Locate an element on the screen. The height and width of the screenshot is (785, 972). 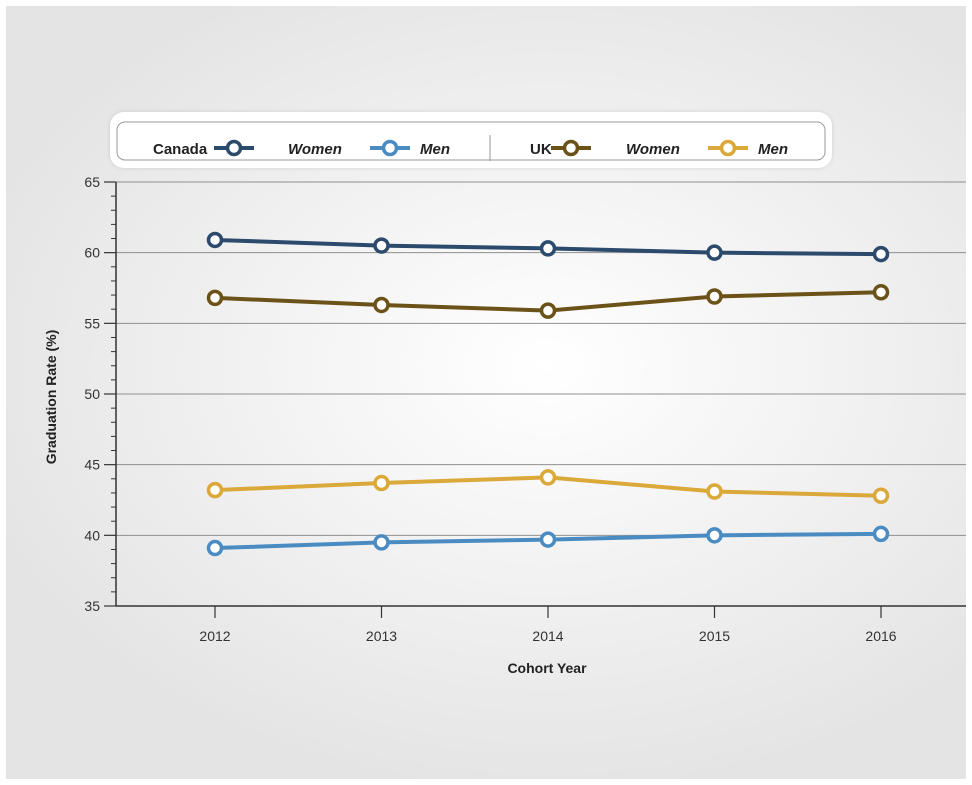
y-tick-label: 60 is located at coordinates (92, 253).